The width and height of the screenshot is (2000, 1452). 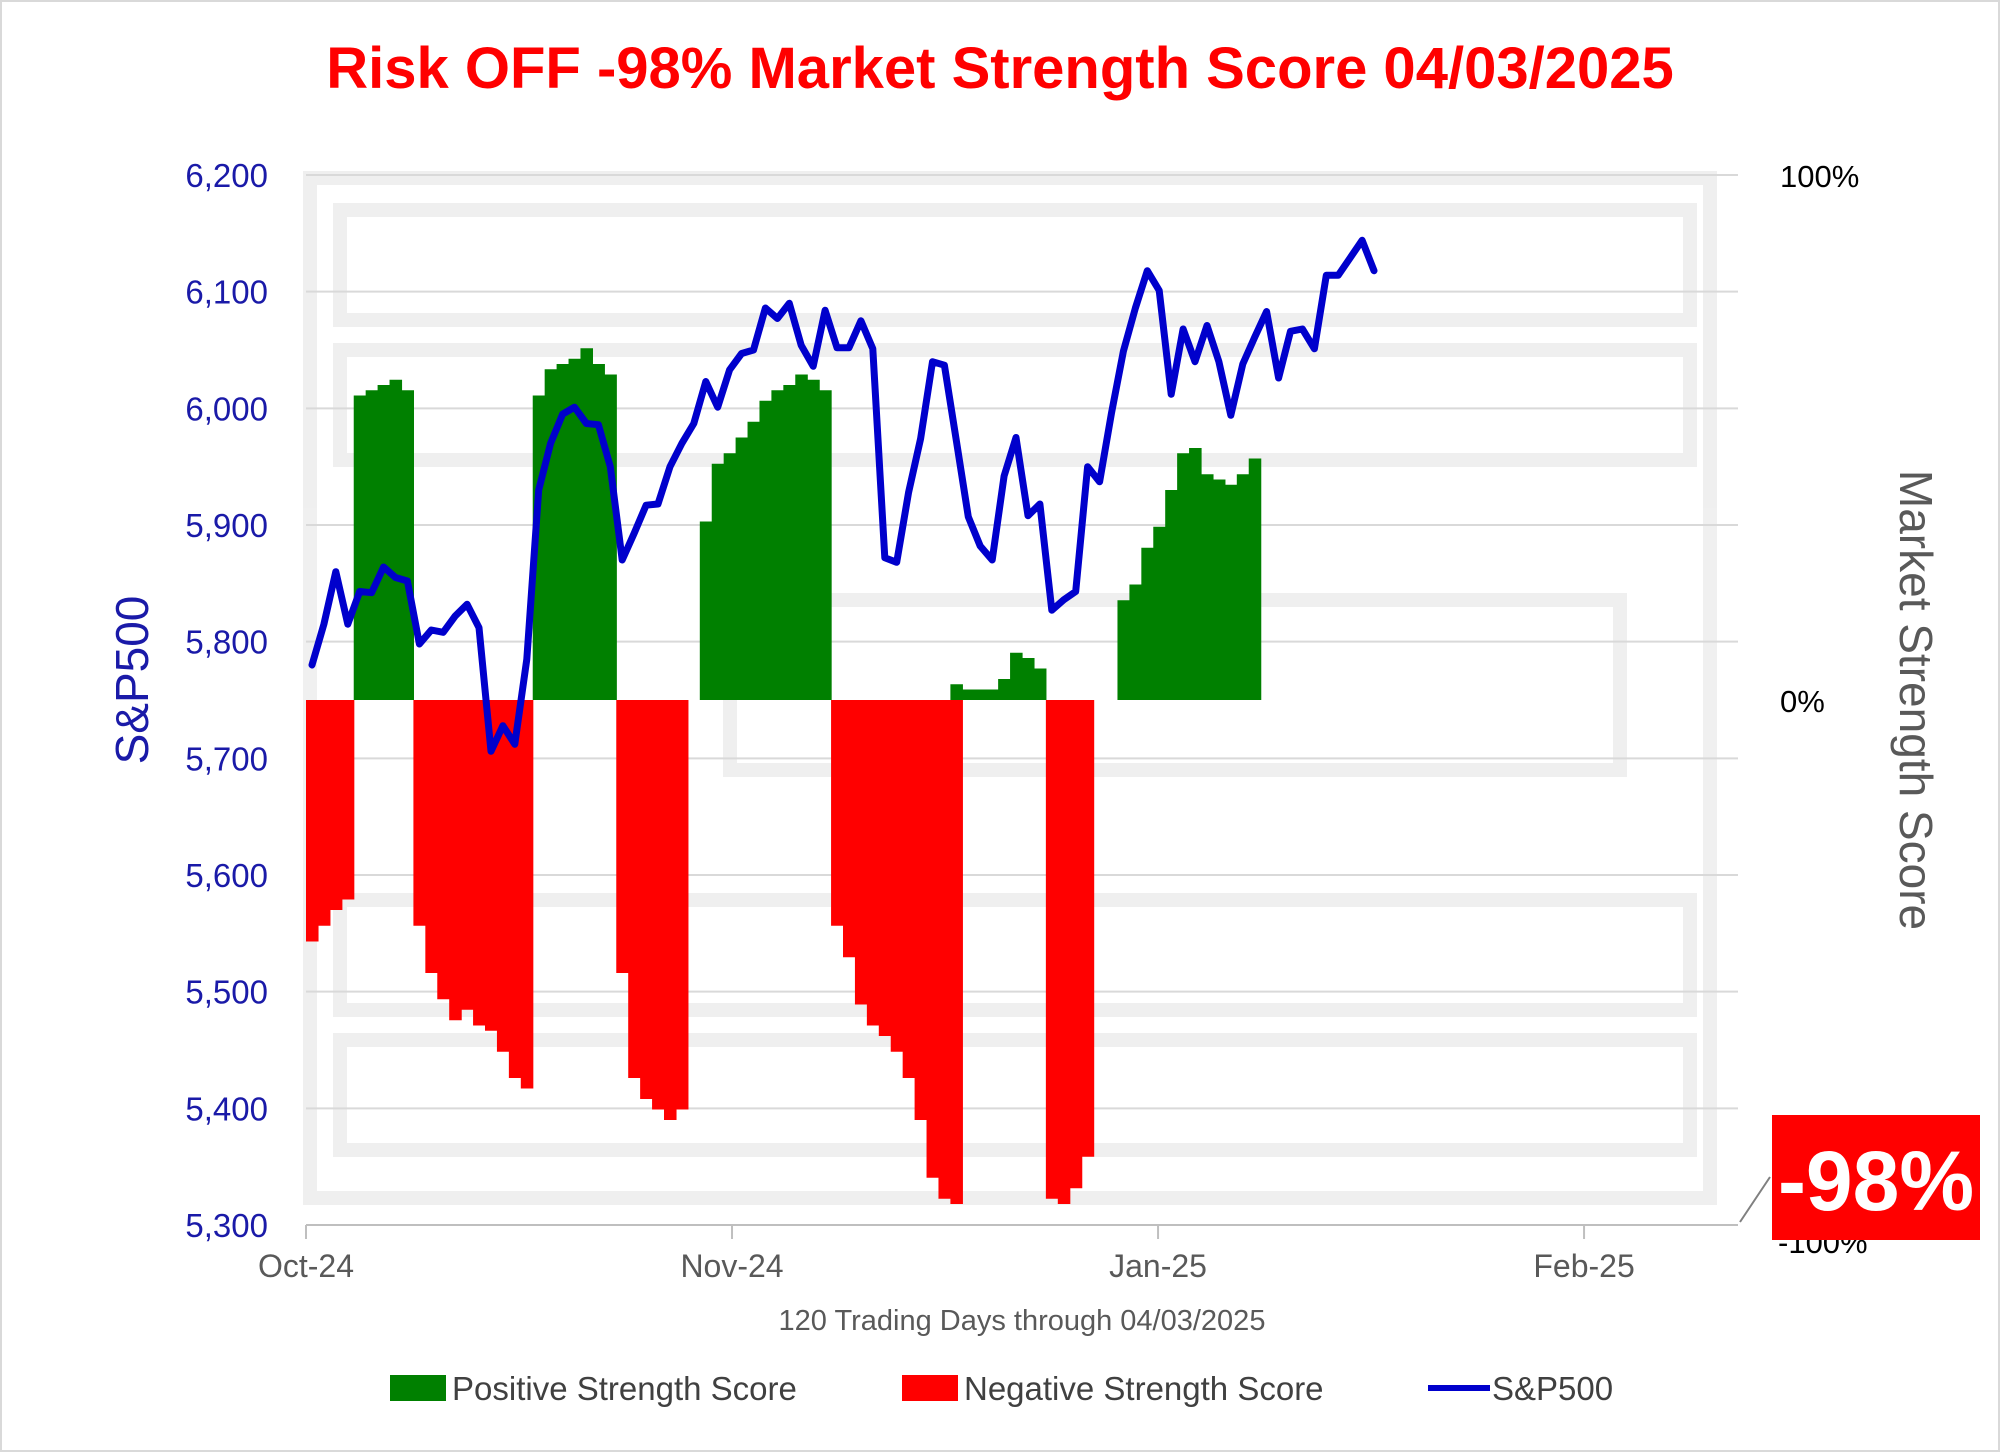 What do you see at coordinates (226, 642) in the screenshot?
I see `left-tick-label: 5,800` at bounding box center [226, 642].